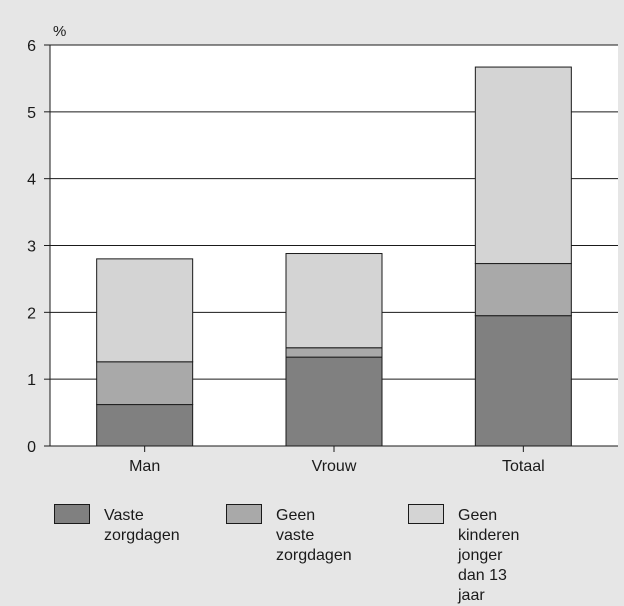 The width and height of the screenshot is (624, 606). What do you see at coordinates (31, 313) in the screenshot?
I see `y-tick-label-2: 2` at bounding box center [31, 313].